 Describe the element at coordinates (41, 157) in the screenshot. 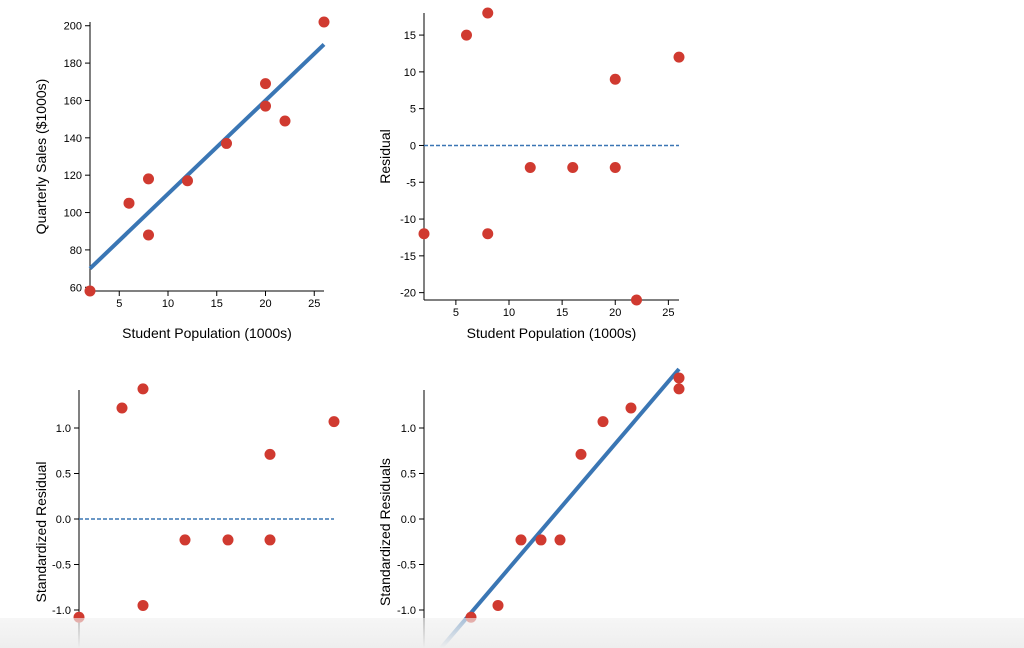

I see `y-axis-title: Quarterly Sales ($1000s)` at that location.